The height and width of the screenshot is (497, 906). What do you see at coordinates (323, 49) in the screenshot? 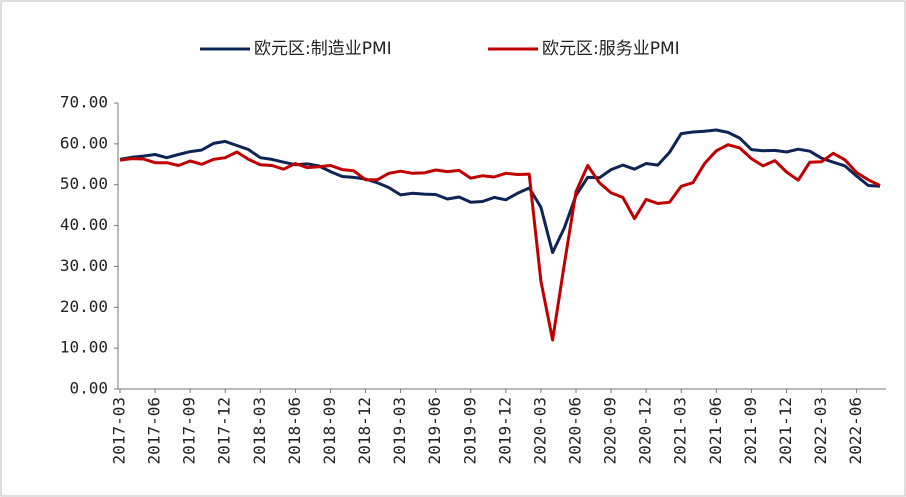
I see `legend-label: 欧元区:制造业PMI` at bounding box center [323, 49].